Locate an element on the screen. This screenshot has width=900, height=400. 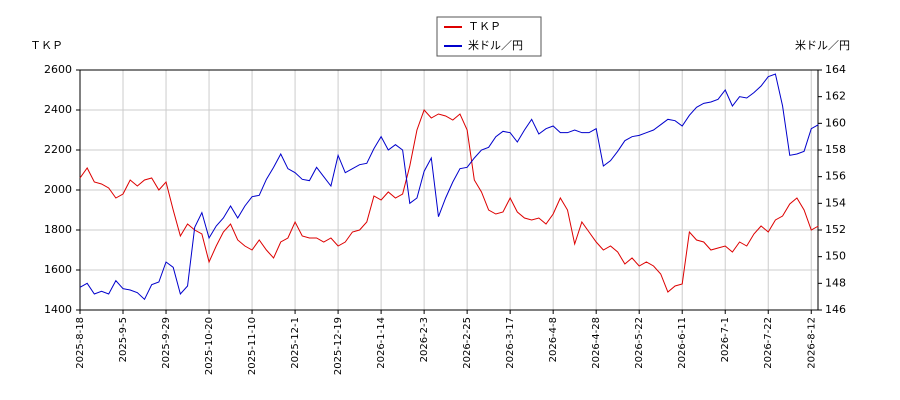
y-tick-label: 1600 is located at coordinates (58, 269).